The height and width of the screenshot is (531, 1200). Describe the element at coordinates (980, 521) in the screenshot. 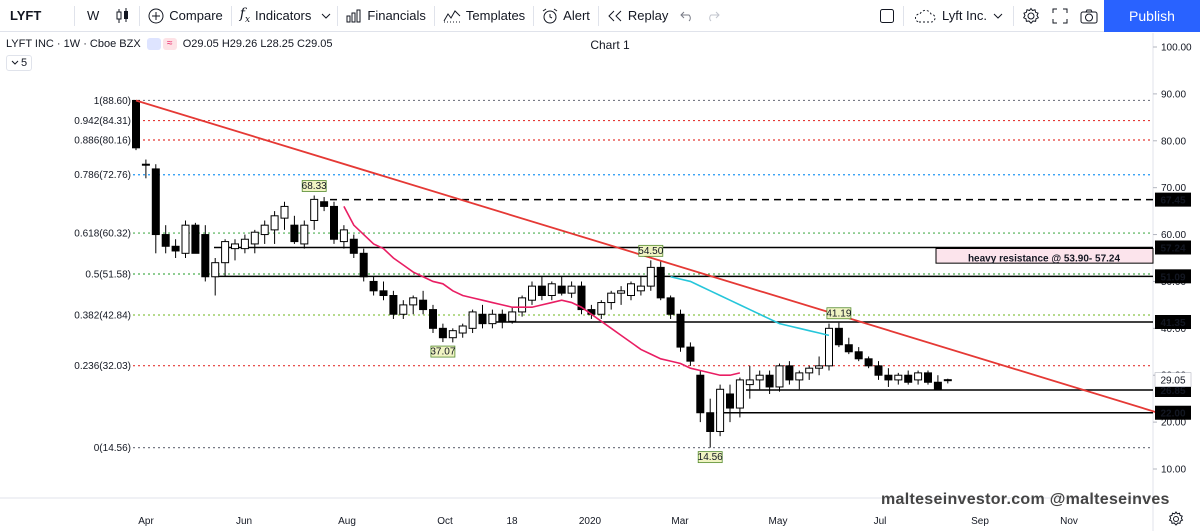

I see `x-tick-label: Sep` at that location.